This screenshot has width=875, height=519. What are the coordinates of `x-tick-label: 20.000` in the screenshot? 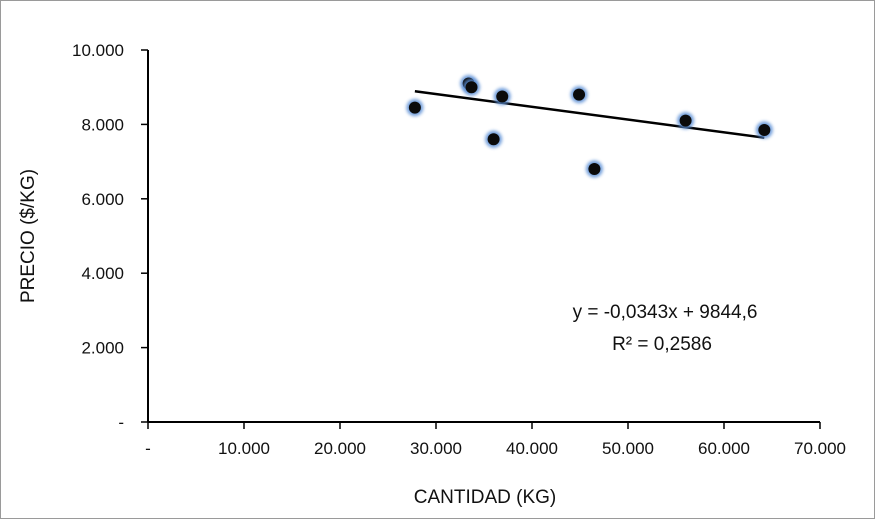 It's located at (340, 448).